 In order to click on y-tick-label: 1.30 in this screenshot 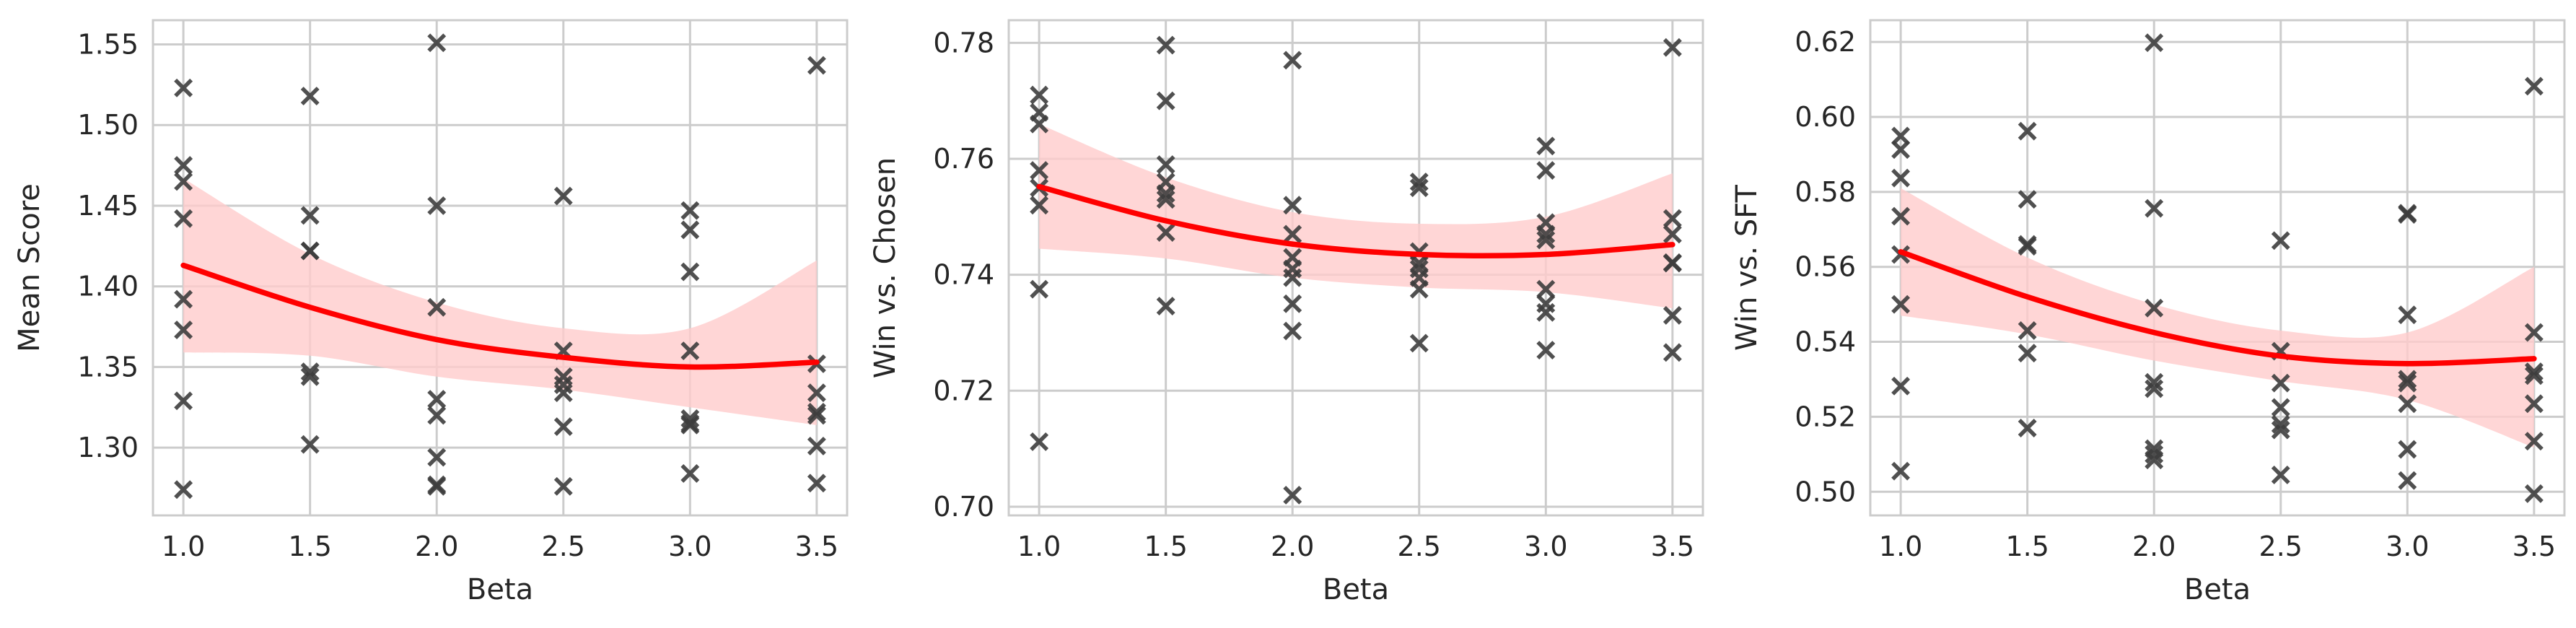, I will do `click(108, 447)`.